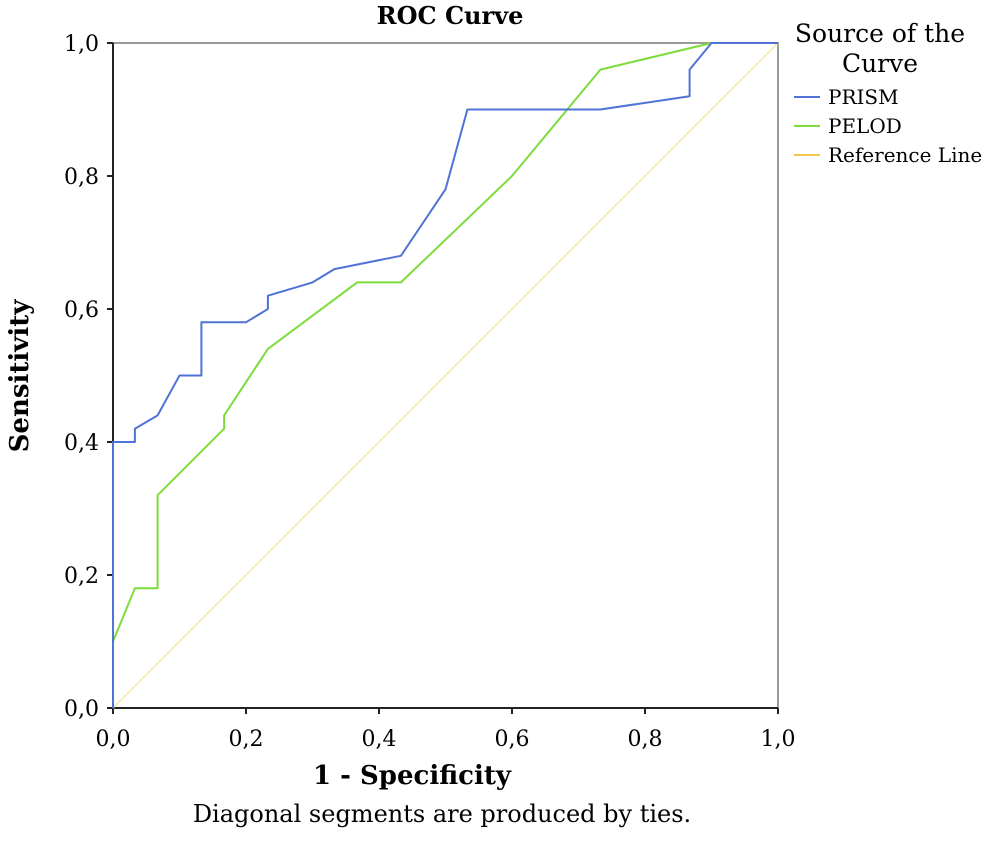 Image resolution: width=1000 pixels, height=849 pixels. I want to click on legend-label: Reference Line, so click(905, 155).